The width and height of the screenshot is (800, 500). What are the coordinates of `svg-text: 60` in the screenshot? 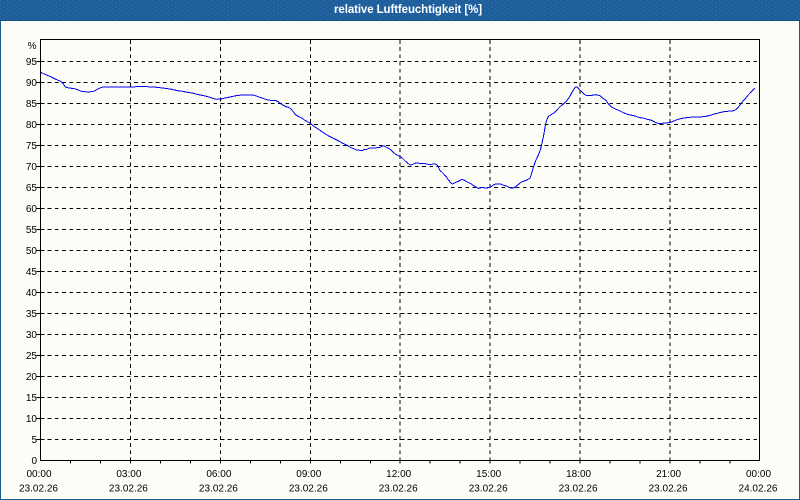 It's located at (32, 209).